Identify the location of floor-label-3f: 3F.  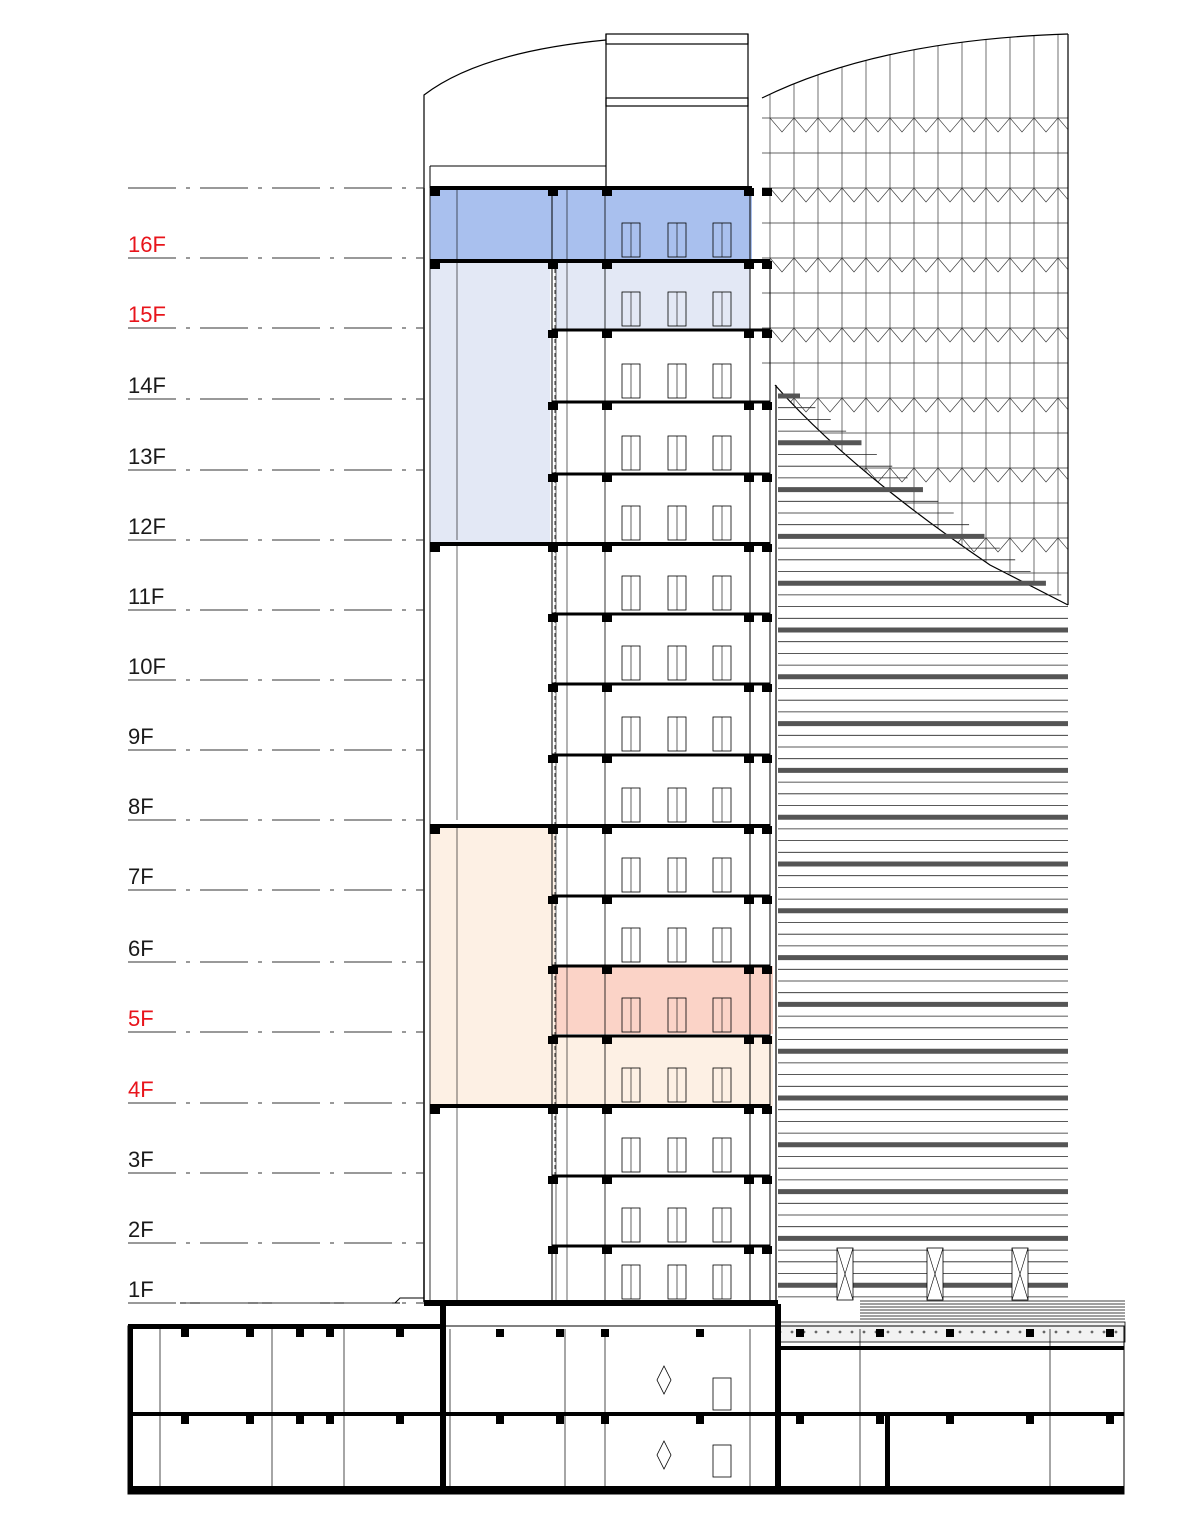
(141, 1159).